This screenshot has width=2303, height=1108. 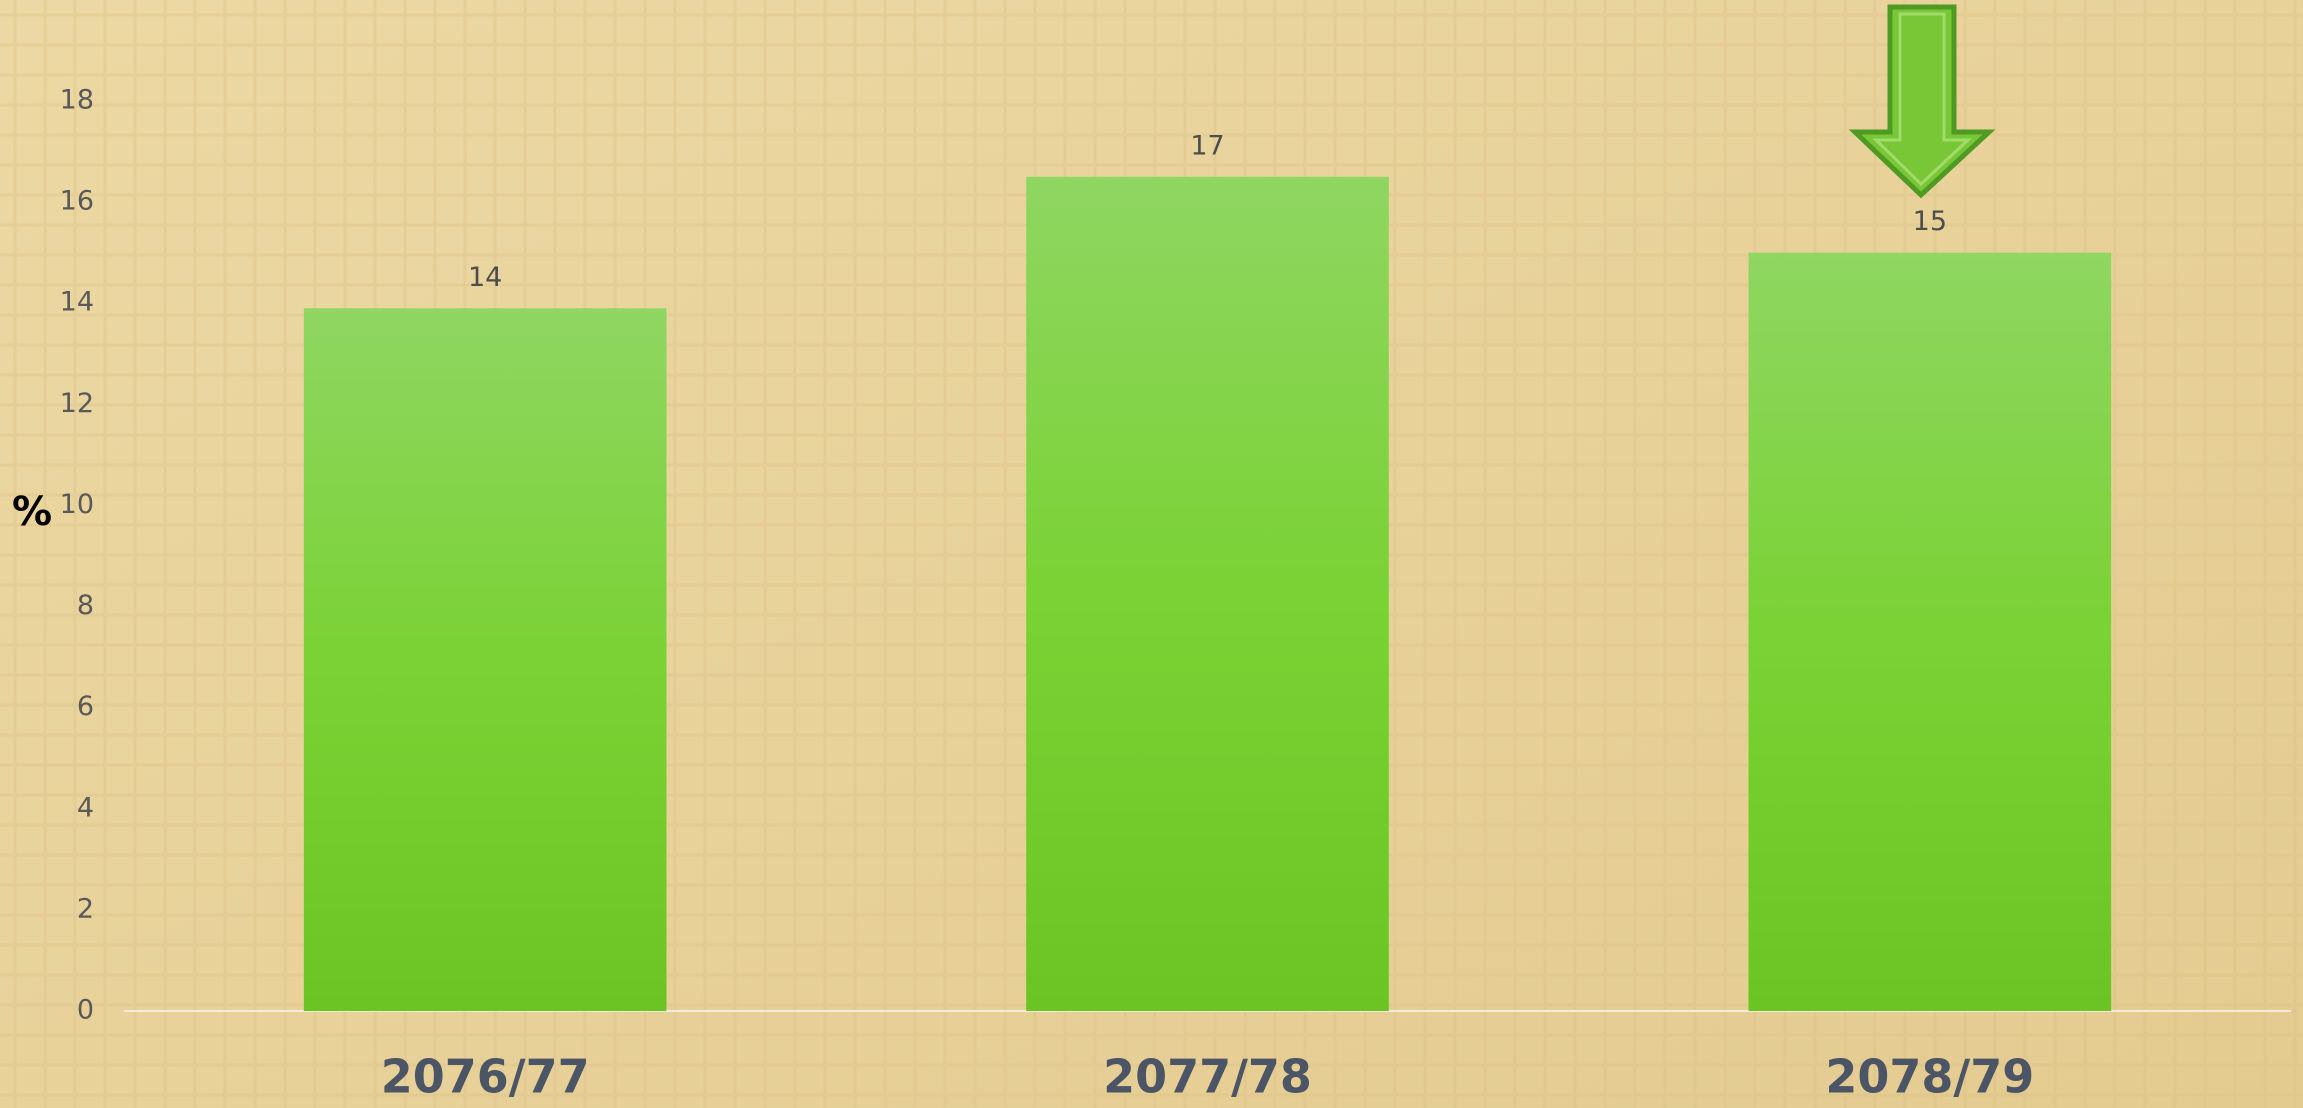 What do you see at coordinates (485, 1077) in the screenshot?
I see `x-tick-label: 2076/77` at bounding box center [485, 1077].